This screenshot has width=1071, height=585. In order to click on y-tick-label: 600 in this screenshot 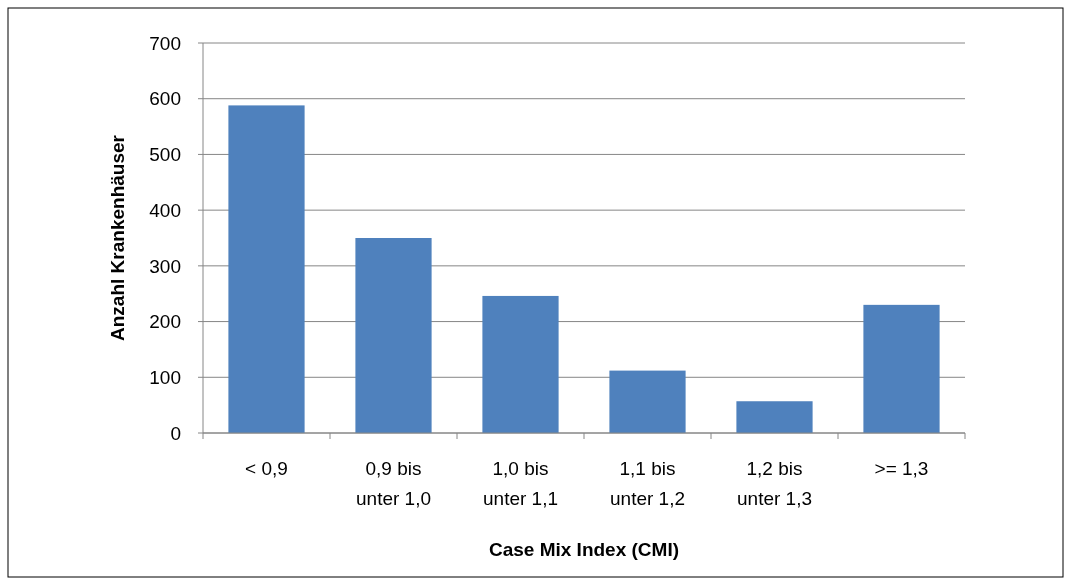, I will do `click(165, 99)`.